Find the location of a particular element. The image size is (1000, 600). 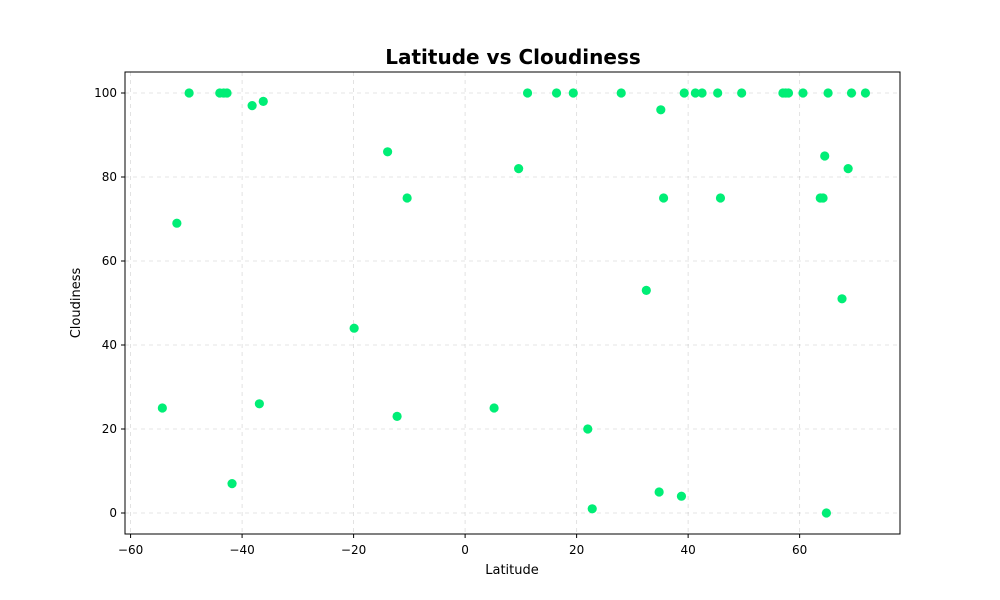

y-tick-label: 100 is located at coordinates (105, 93).